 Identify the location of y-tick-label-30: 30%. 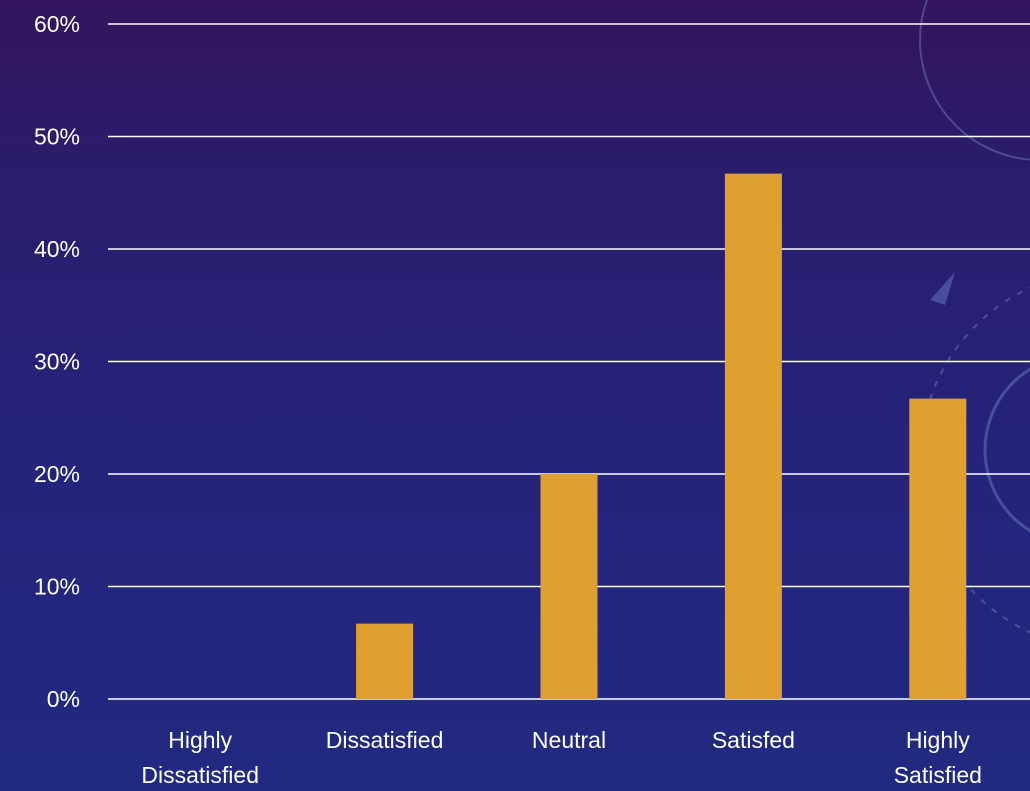
(57, 362).